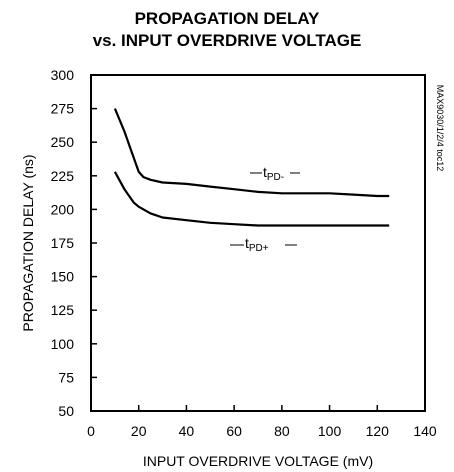 This screenshot has height=472, width=454. I want to click on chart-title-line2: vs. INPUT OVERDRIVE VOLTAGE, so click(227, 40).